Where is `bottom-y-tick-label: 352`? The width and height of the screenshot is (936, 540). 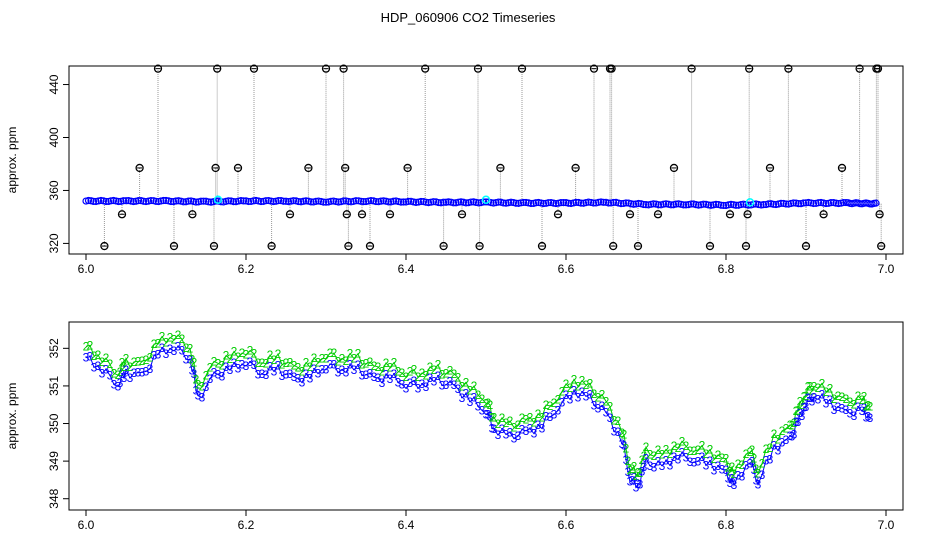 bottom-y-tick-label: 352 is located at coordinates (54, 348).